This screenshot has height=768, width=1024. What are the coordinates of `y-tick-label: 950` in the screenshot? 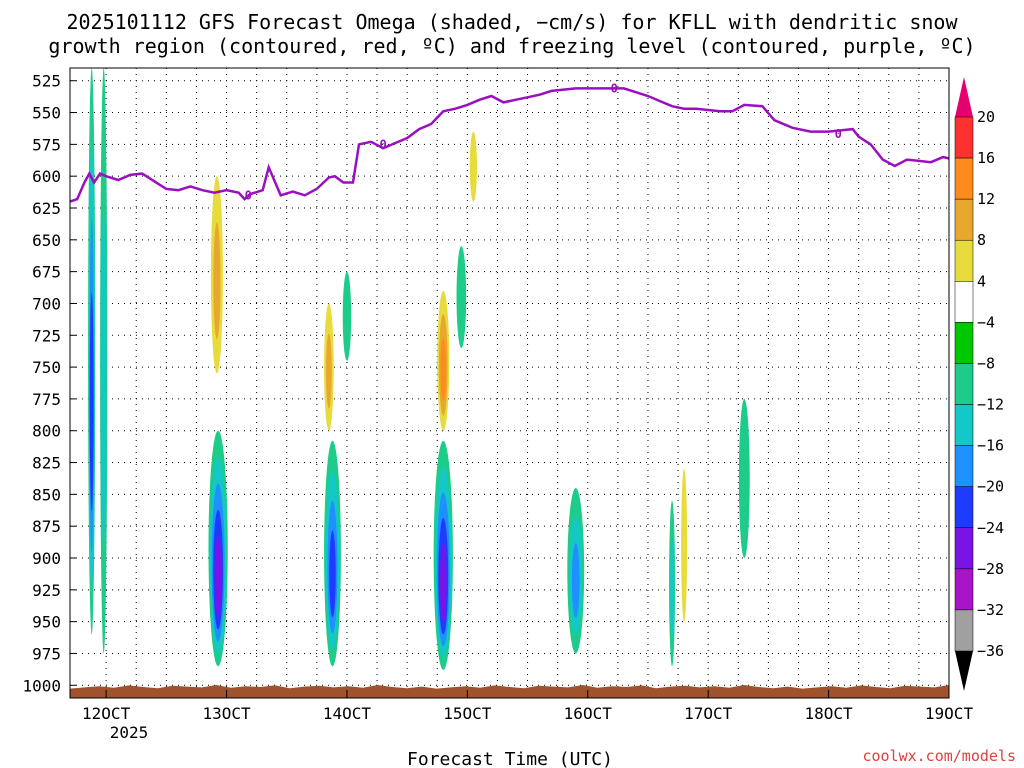 It's located at (46, 622).